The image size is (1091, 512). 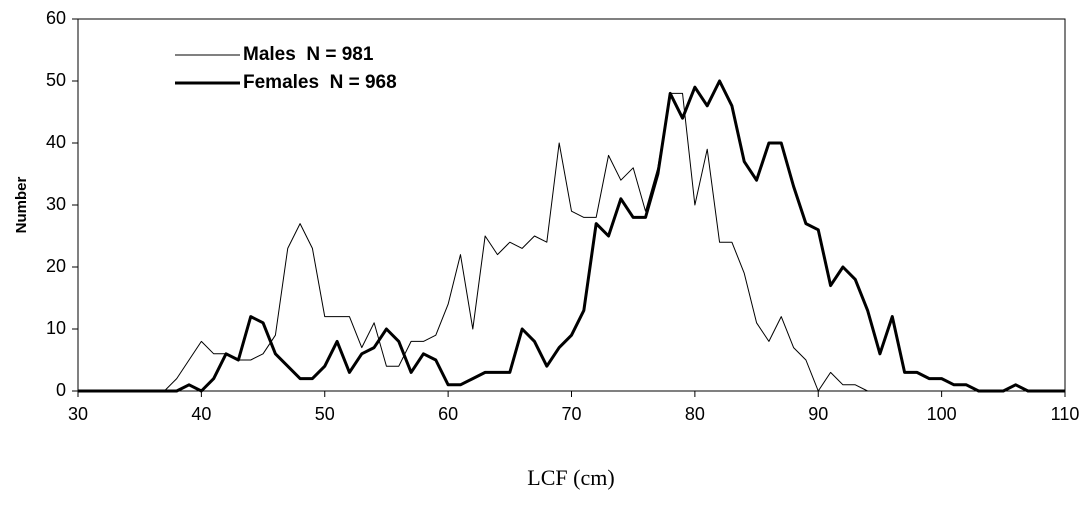 I want to click on x-axis-label: LCF (cm), so click(x=570, y=477).